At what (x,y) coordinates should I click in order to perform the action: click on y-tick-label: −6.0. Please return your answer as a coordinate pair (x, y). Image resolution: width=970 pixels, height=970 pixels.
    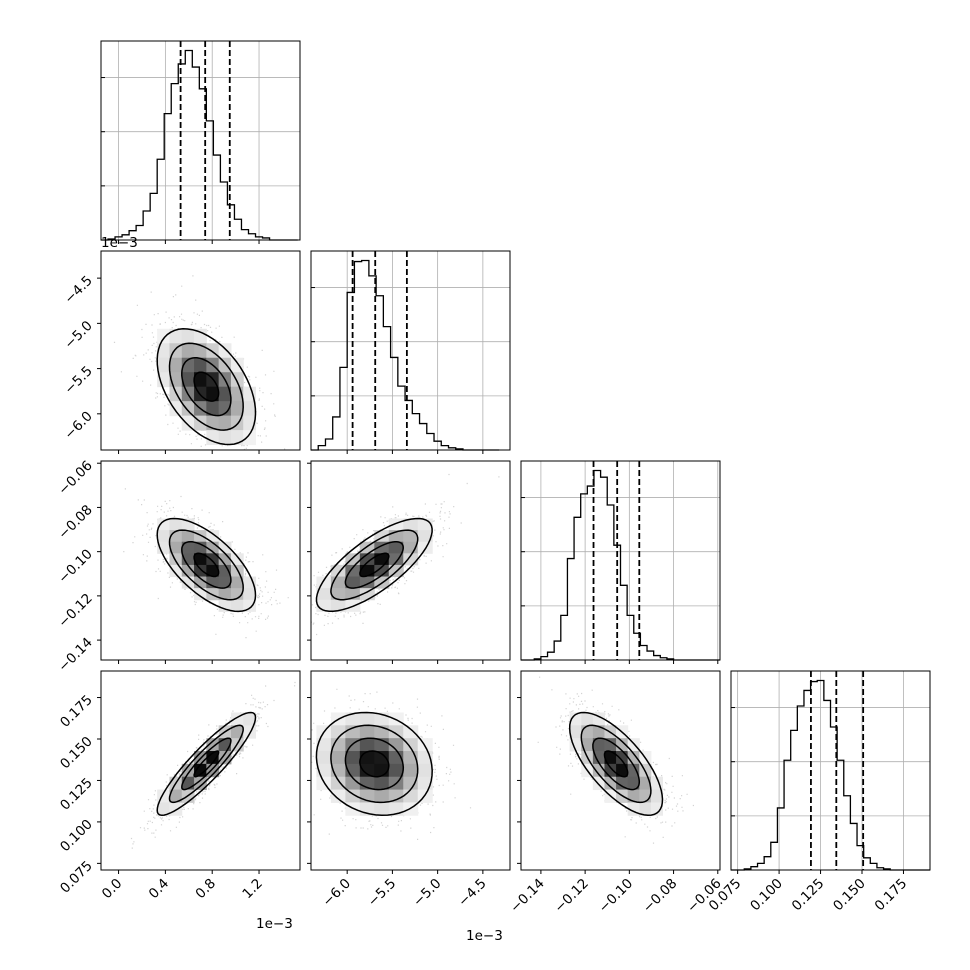
    Looking at the image, I should click on (78, 425).